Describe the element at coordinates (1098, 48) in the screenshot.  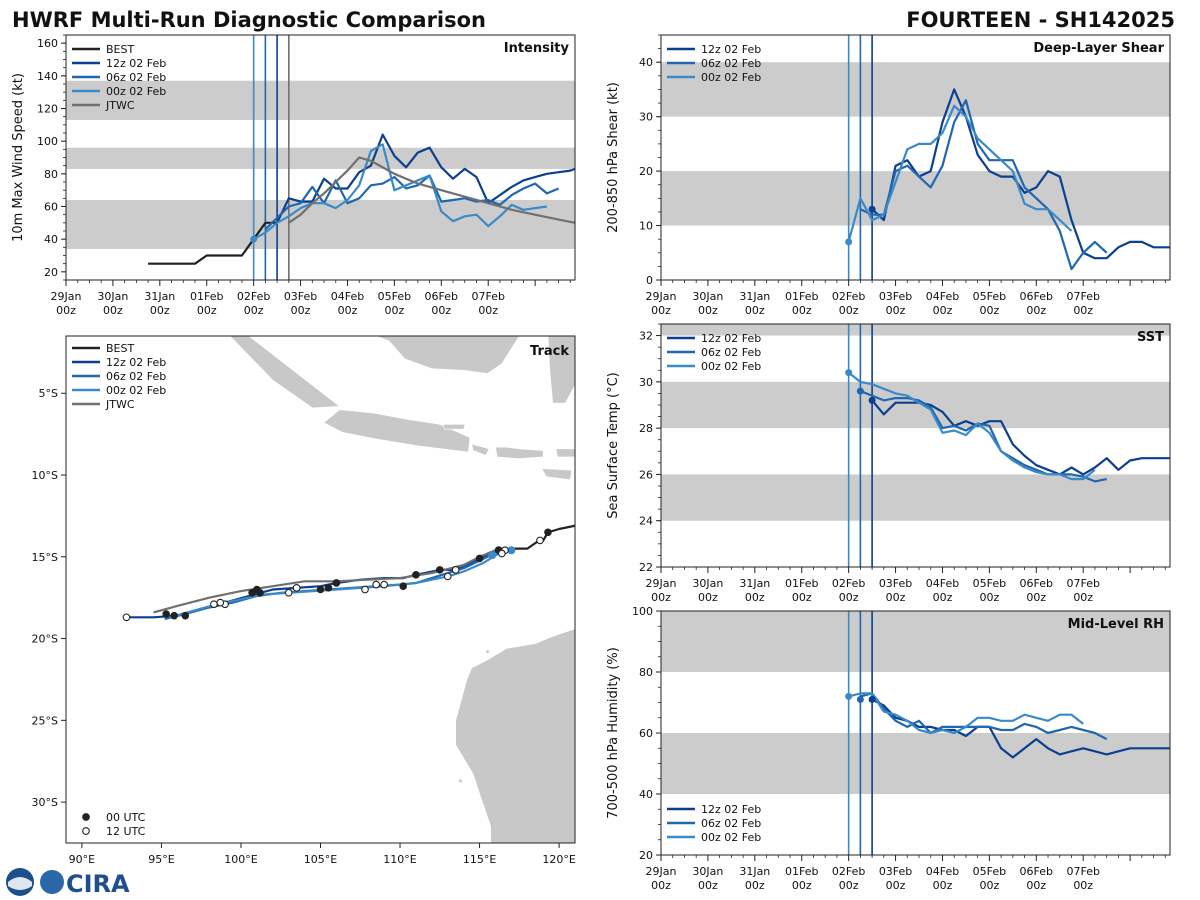
I see `shear-title: Deep-Layer Shear` at that location.